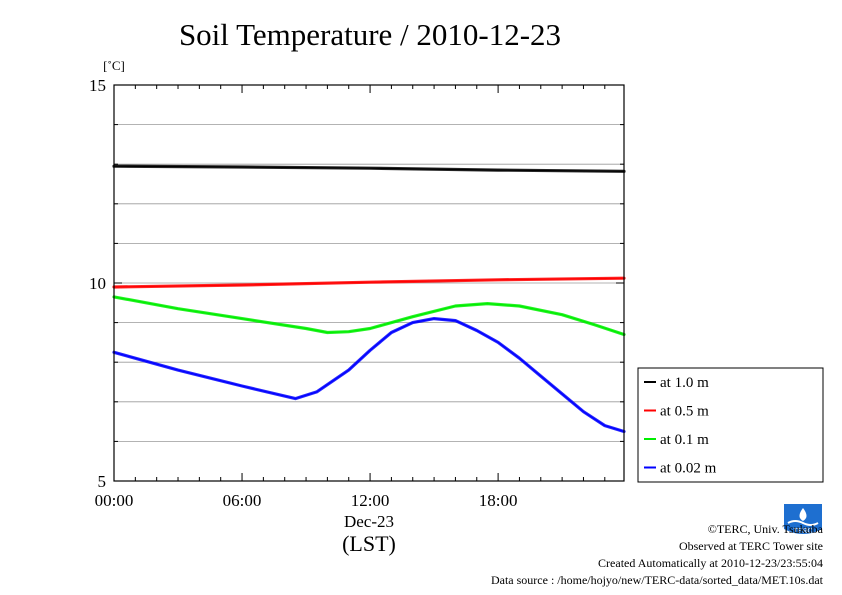  I want to click on y-axis-unit: [˚C], so click(114, 65).